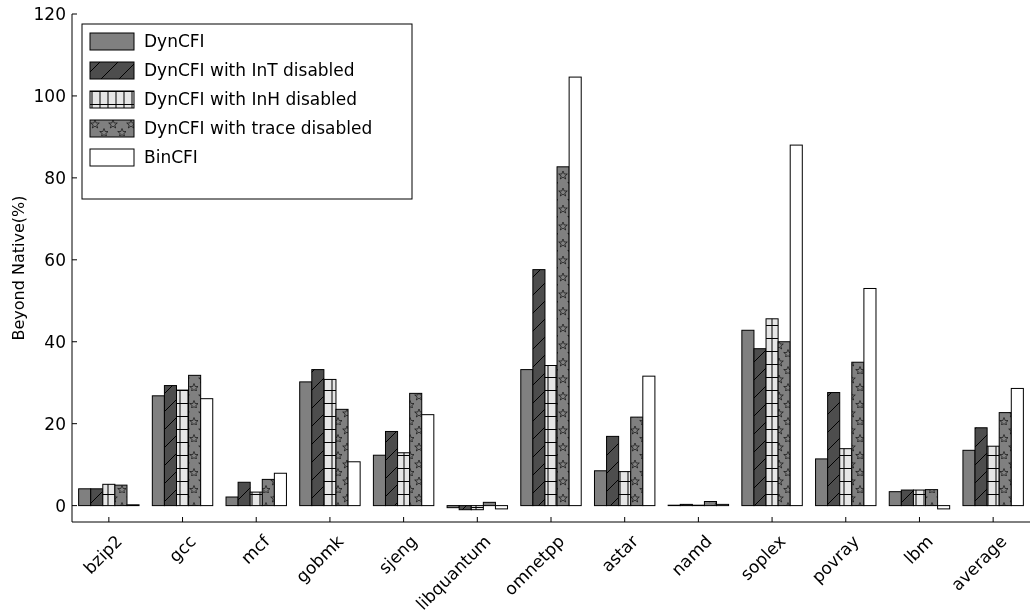  Describe the element at coordinates (55, 259) in the screenshot. I see `y-tick-label: 60` at that location.